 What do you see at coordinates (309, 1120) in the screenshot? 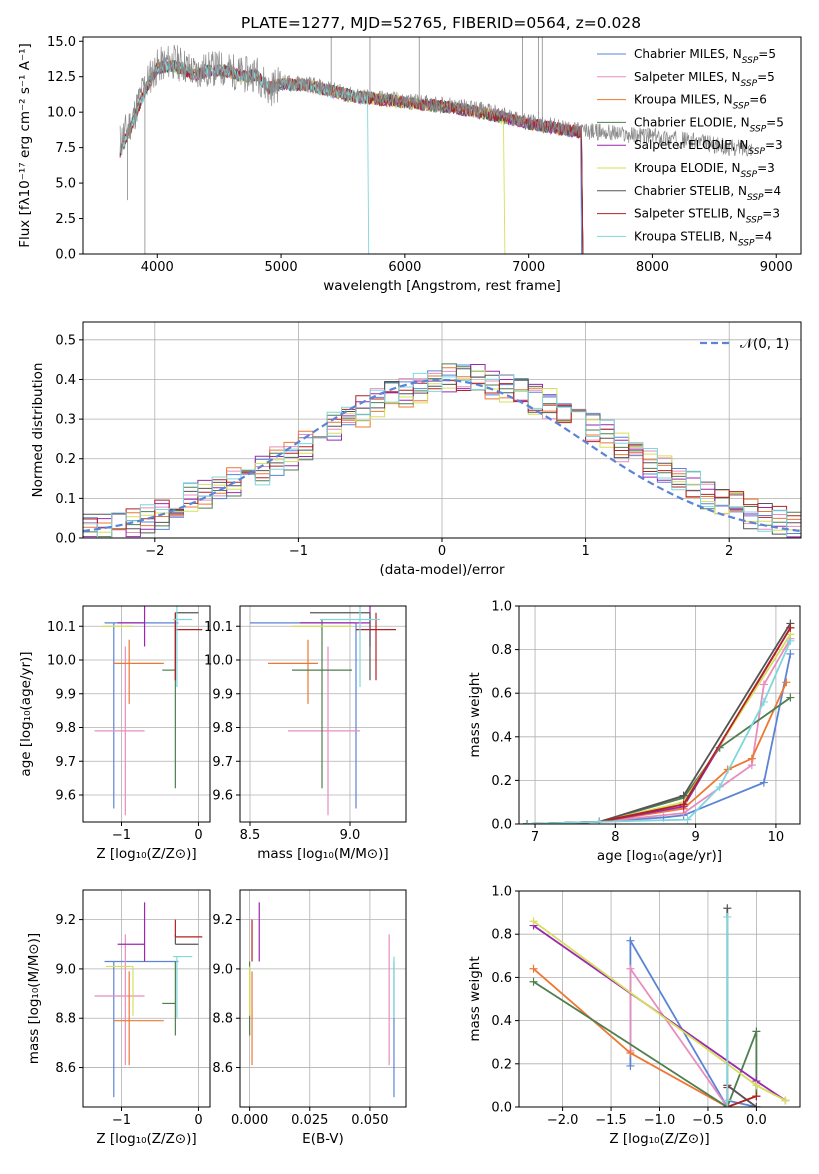
I see `x-tick-label: 0.025` at bounding box center [309, 1120].